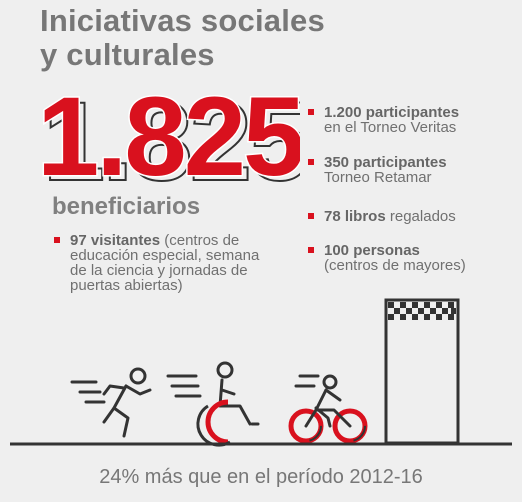 The image size is (522, 502). I want to click on list-item: 1.200 participantes en el Torneo Veritas, so click(383, 120).